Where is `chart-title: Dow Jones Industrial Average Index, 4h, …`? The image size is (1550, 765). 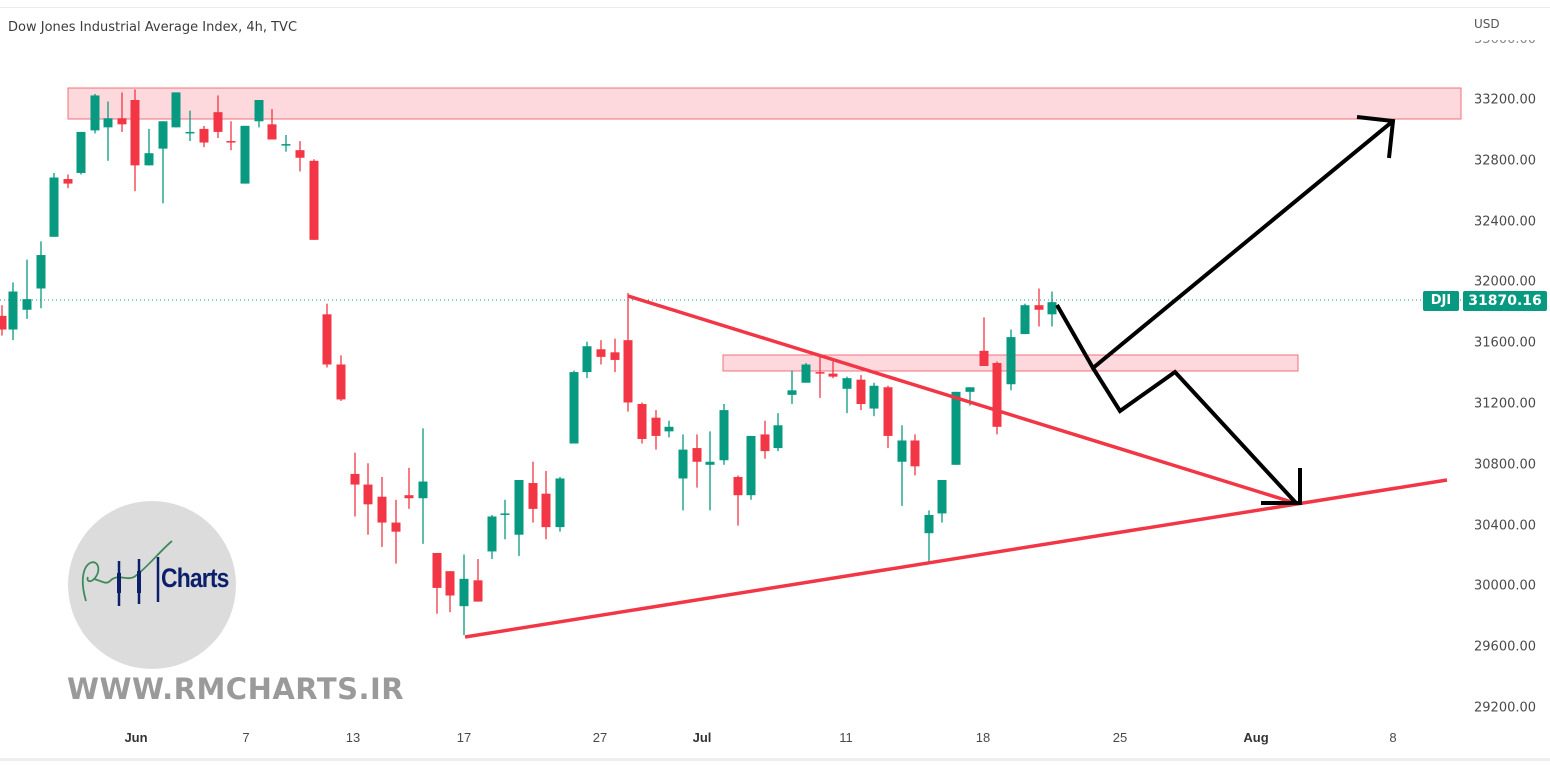 chart-title: Dow Jones Industrial Average Index, 4h, … is located at coordinates (153, 27).